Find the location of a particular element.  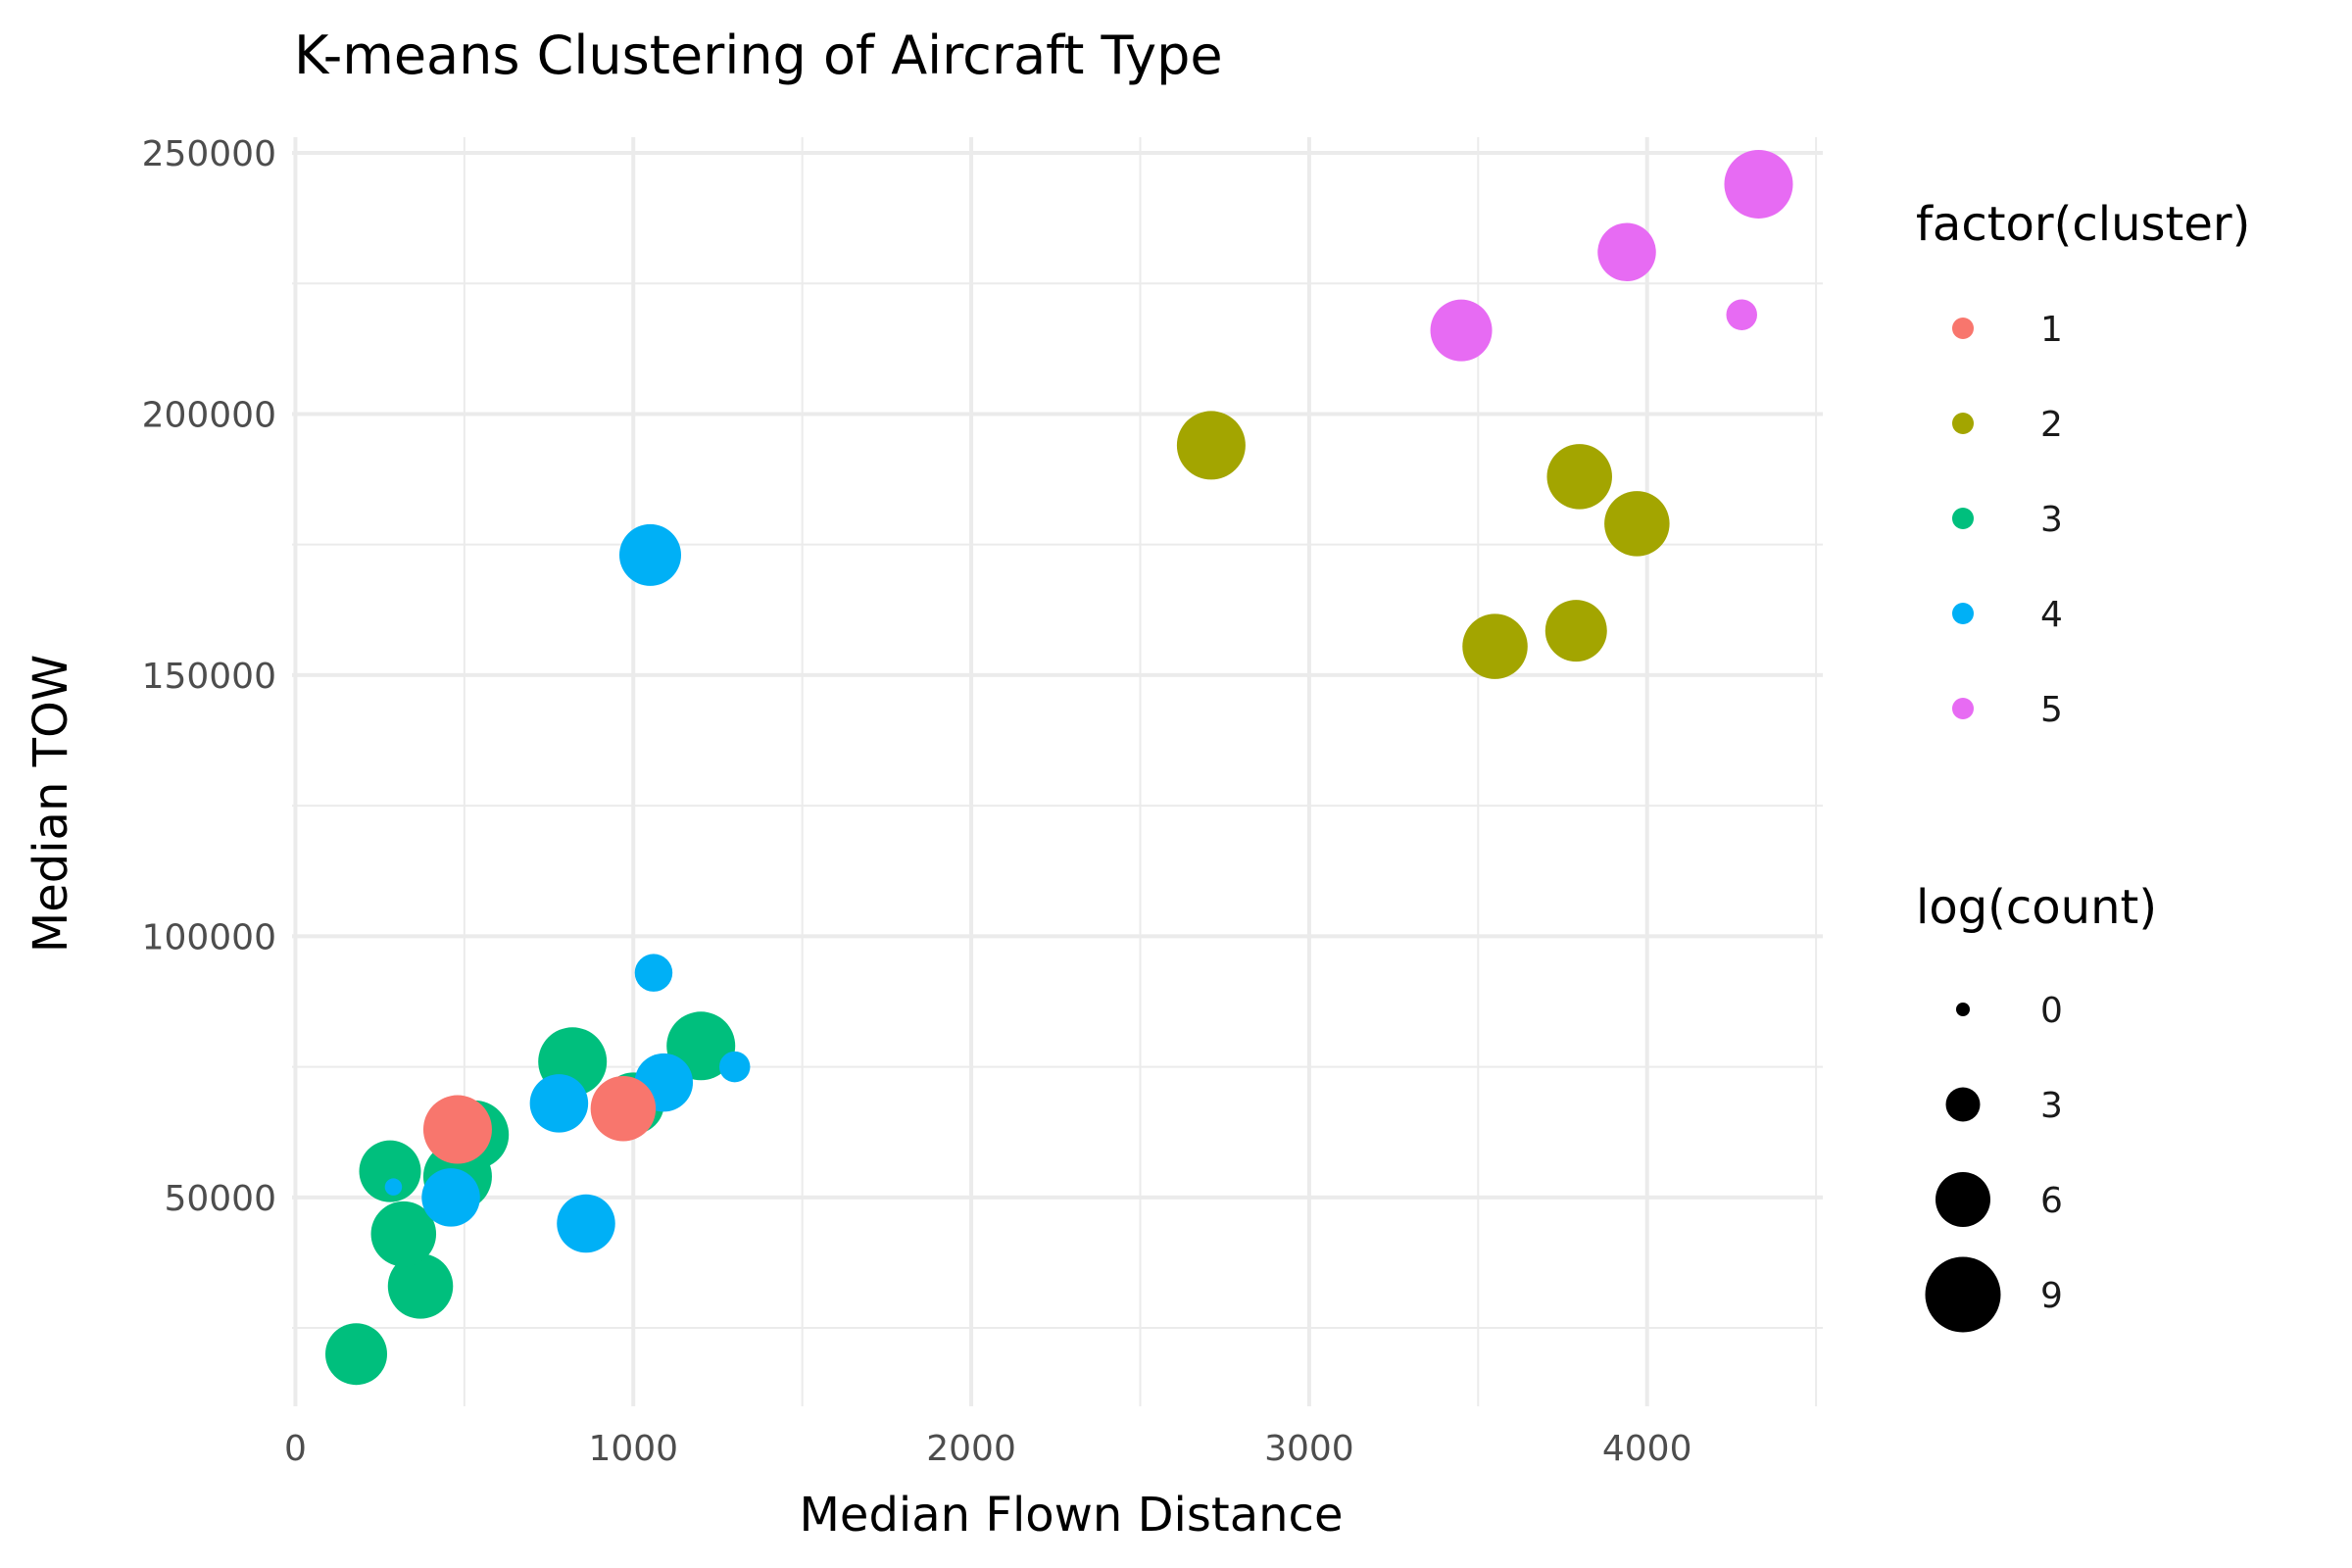

x-tick-label: 2000 is located at coordinates (971, 1449).